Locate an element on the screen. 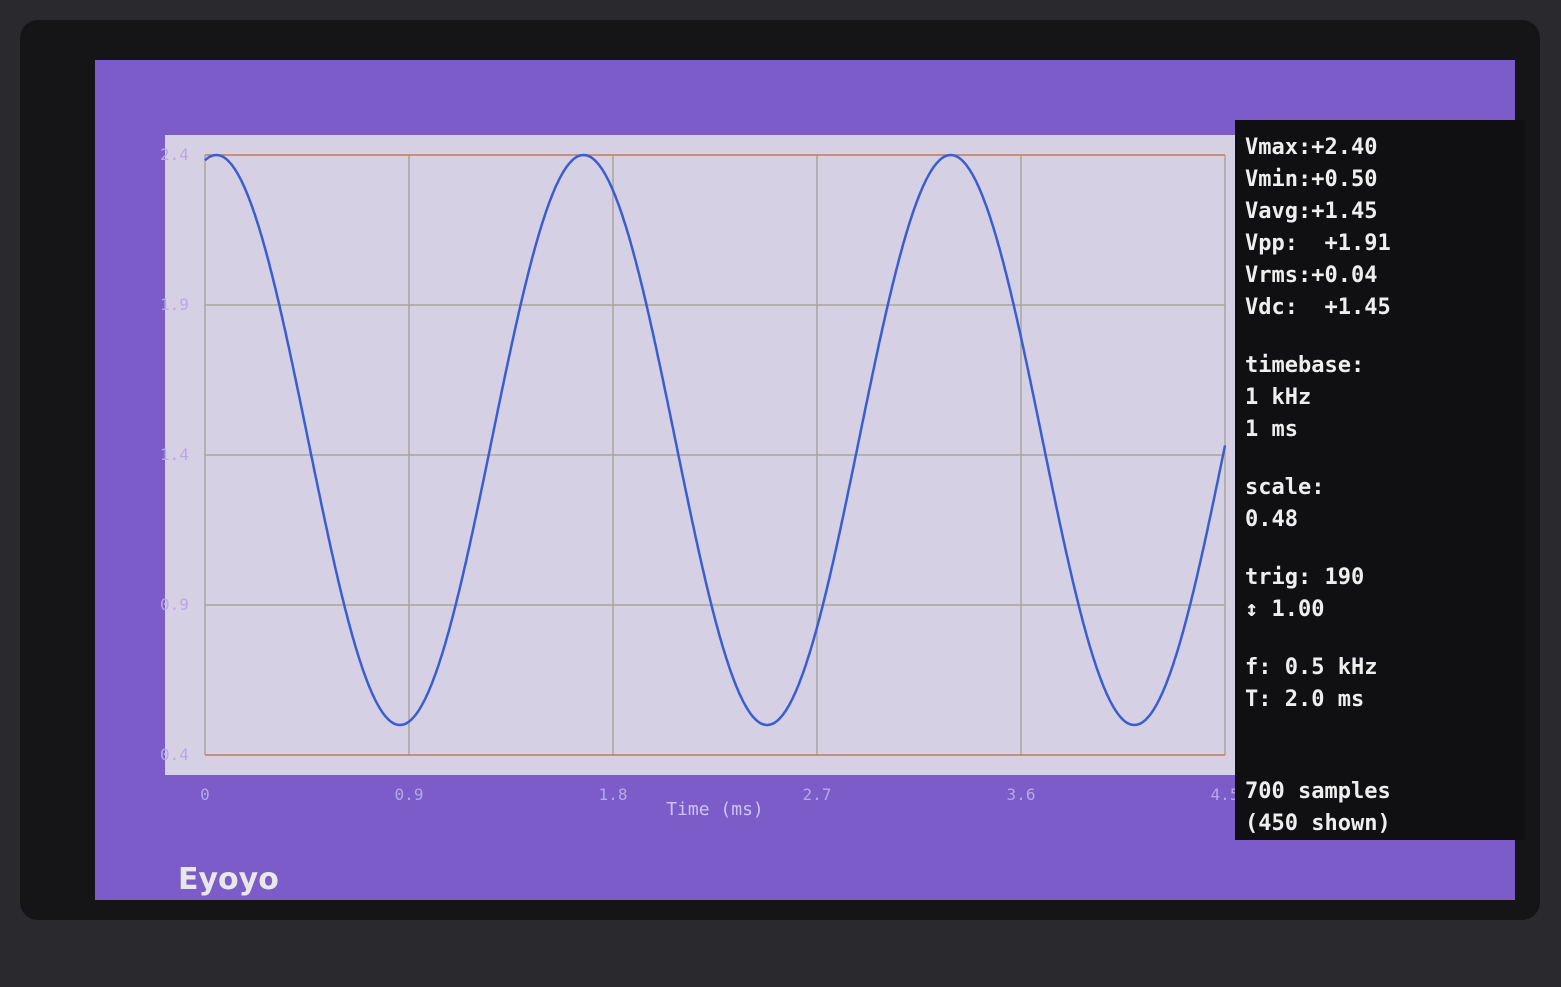 The image size is (1561, 987). x-tick-label: 2.7 is located at coordinates (817, 794).